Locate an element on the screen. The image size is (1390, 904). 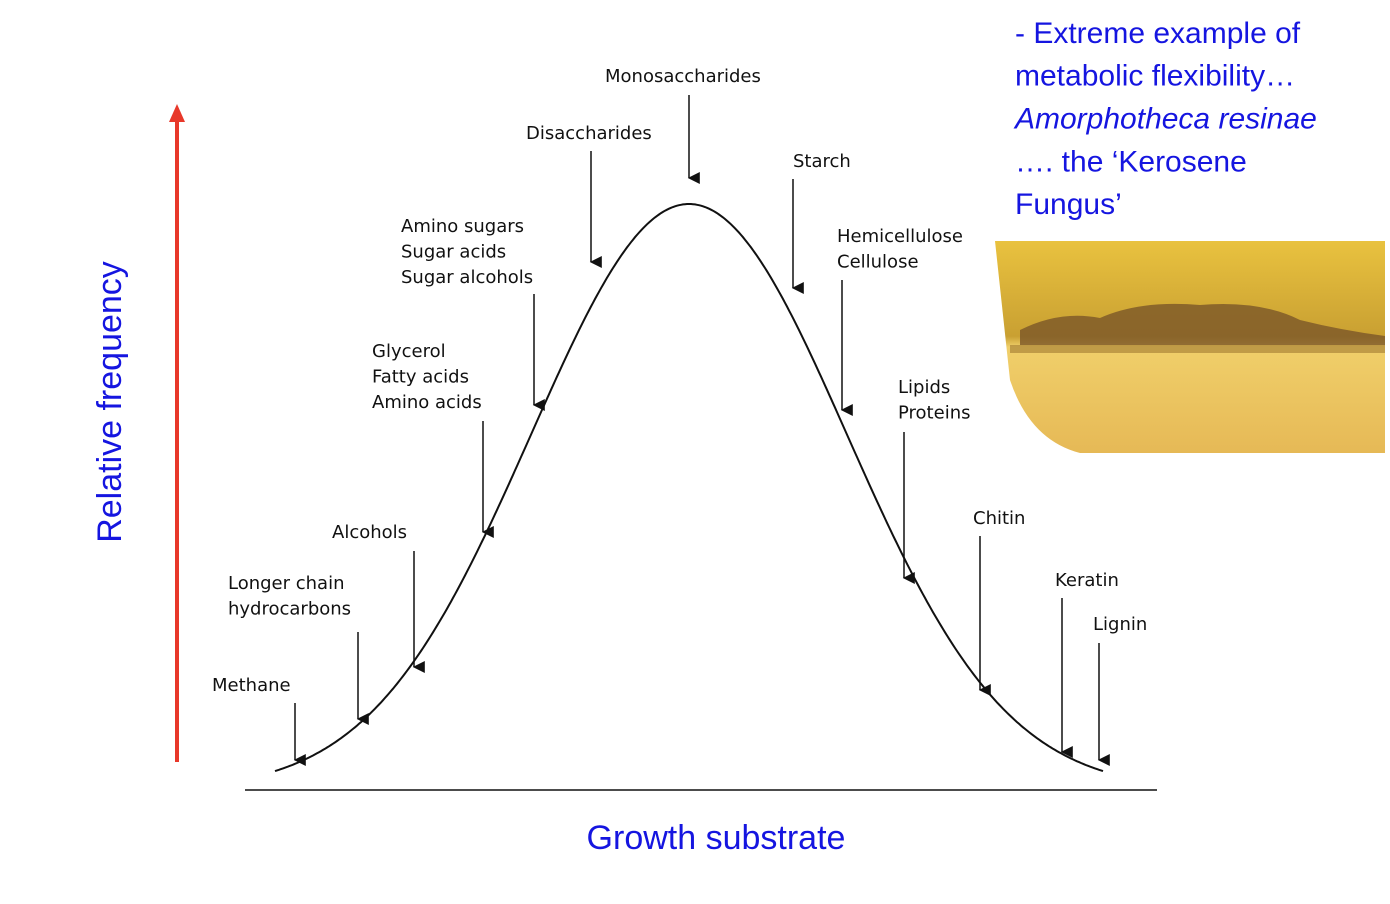
substrate-label: Monosaccharides is located at coordinates (683, 76).